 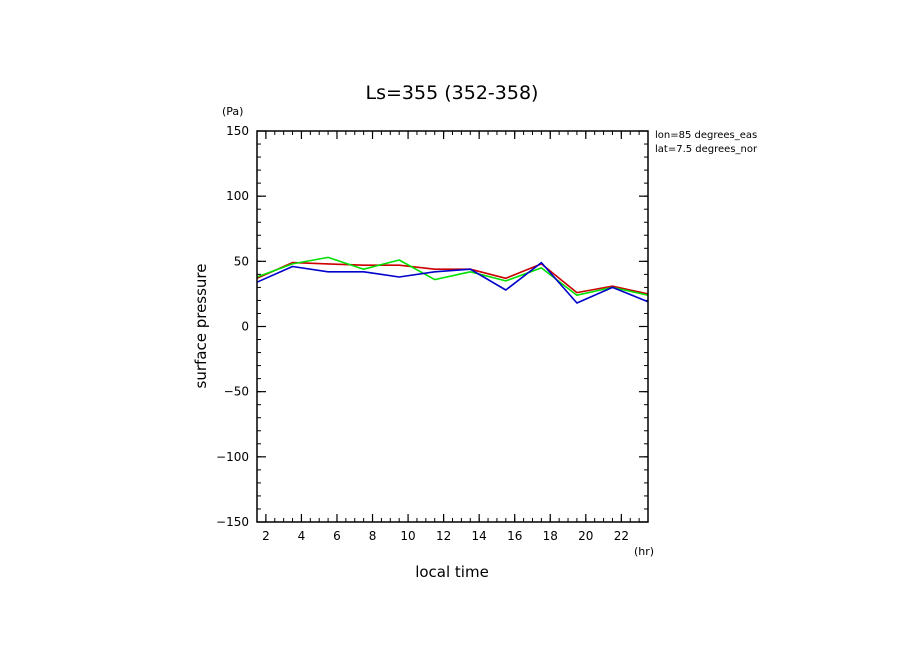 I want to click on y-tick-label: 0, so click(x=245, y=327).